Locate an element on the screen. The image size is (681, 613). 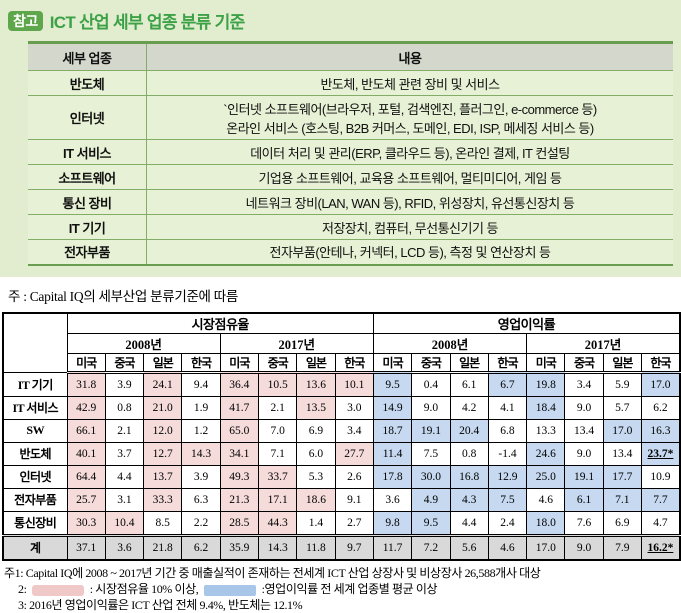
blue-legend-swatch is located at coordinates (230, 590).